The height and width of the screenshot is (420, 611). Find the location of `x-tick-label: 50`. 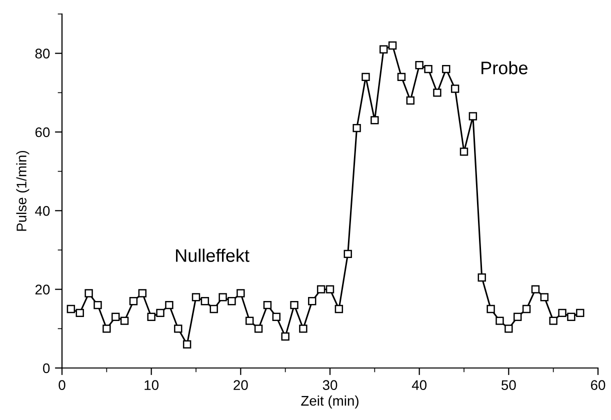

x-tick-label: 50 is located at coordinates (509, 385).